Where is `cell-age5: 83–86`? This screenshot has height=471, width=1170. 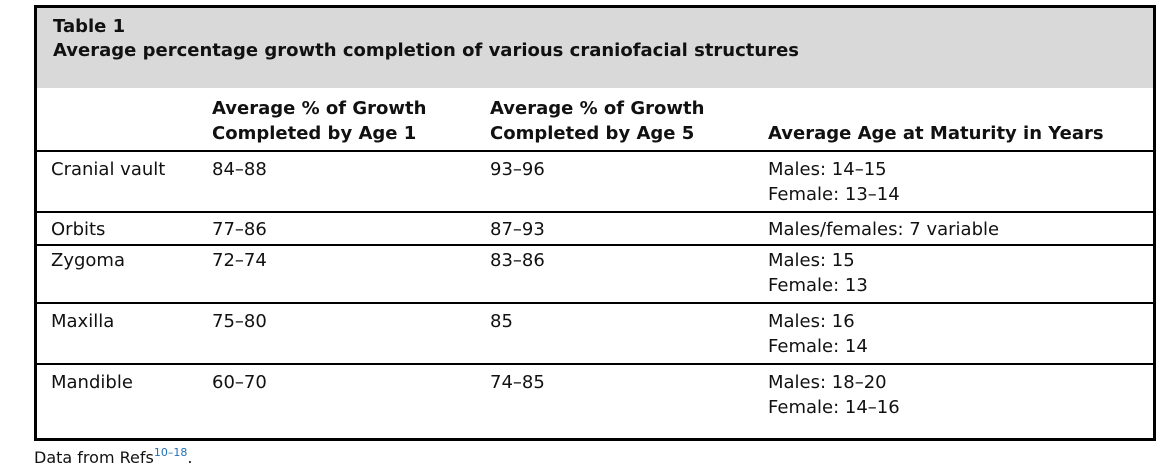 cell-age5: 83–86 is located at coordinates (629, 274).